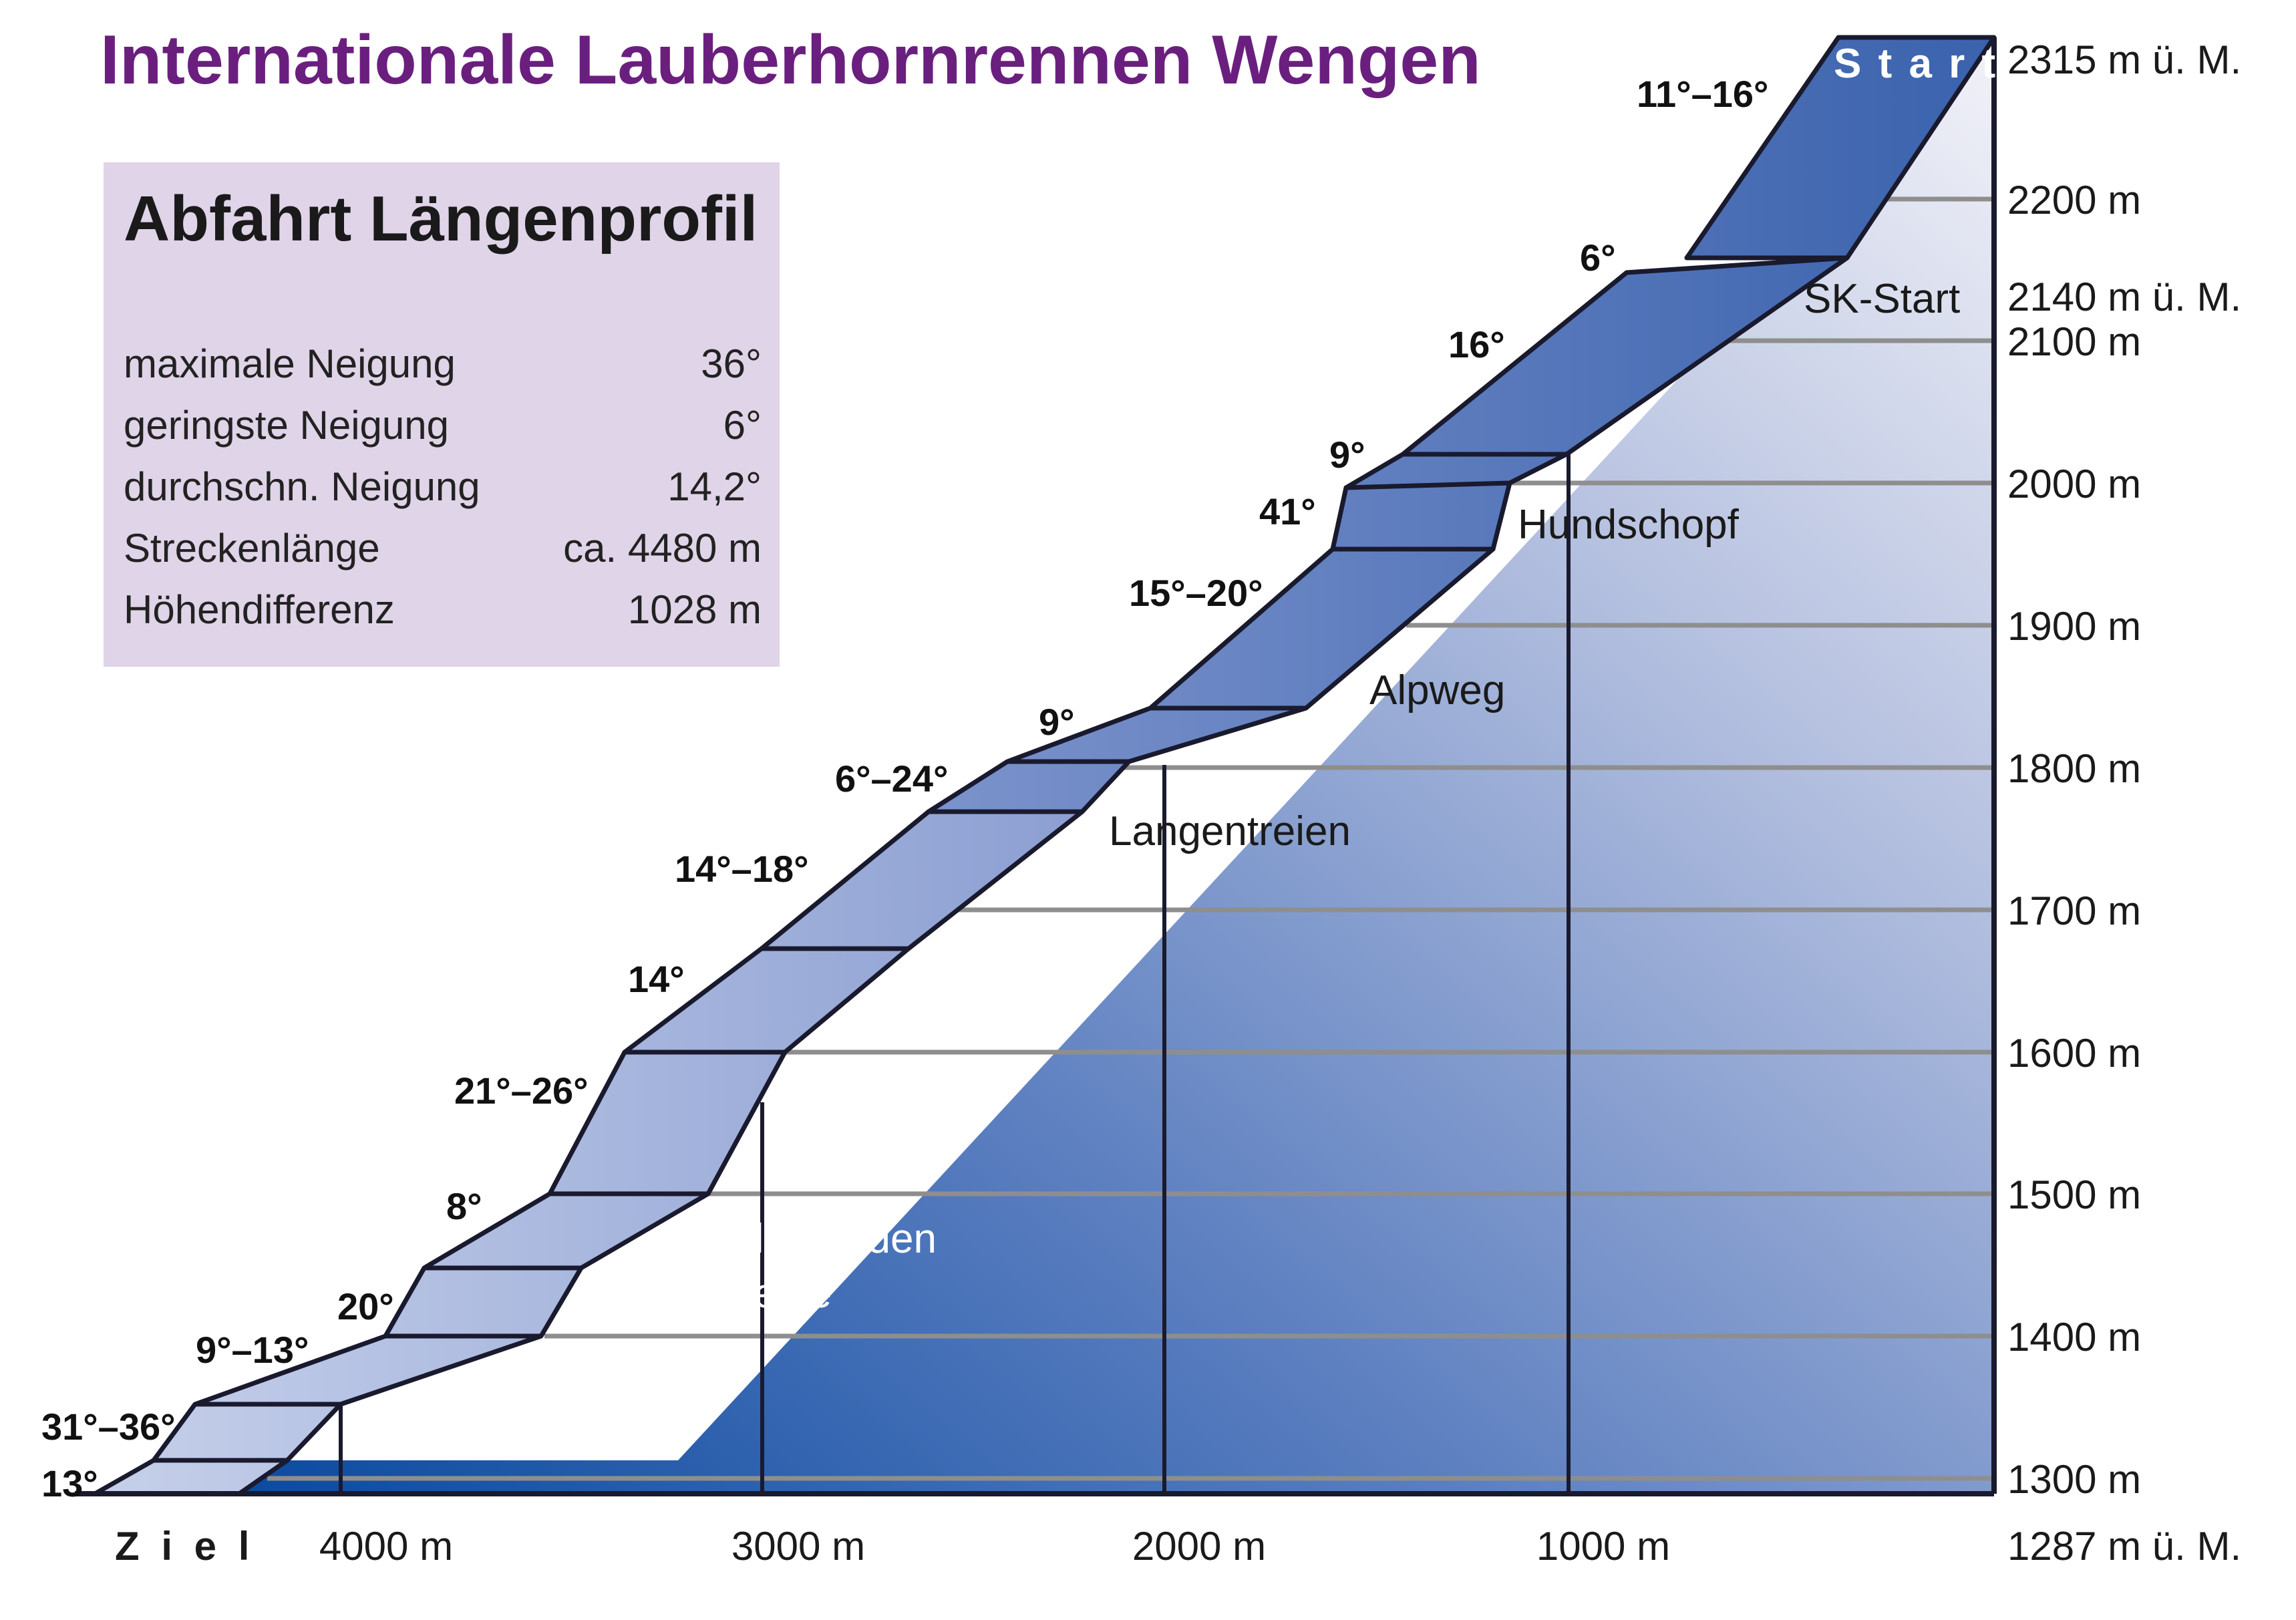 Image resolution: width=2296 pixels, height=1620 pixels. Describe the element at coordinates (2074, 910) in the screenshot. I see `altitude-tick-label: 1700 m` at that location.